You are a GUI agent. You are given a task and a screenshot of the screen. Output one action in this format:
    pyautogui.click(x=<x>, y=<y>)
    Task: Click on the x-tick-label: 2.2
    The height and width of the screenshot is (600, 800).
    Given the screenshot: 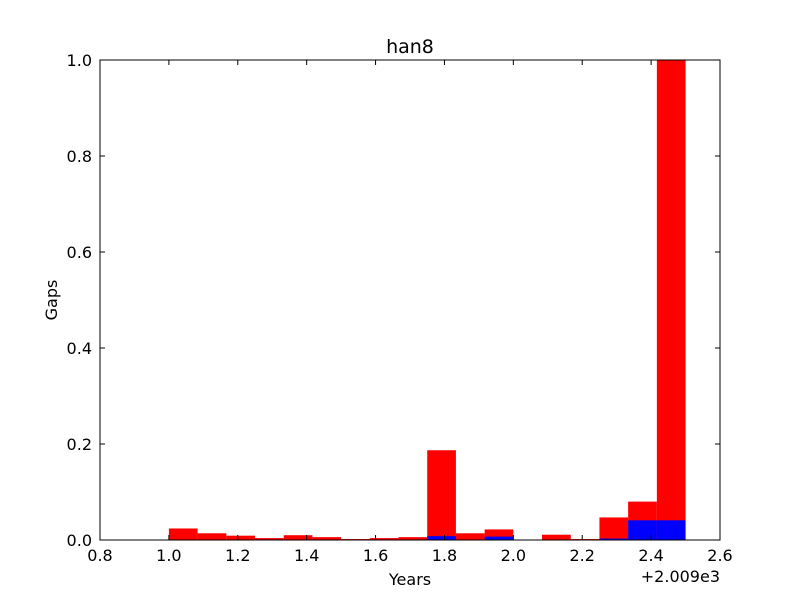 What is the action you would take?
    pyautogui.click(x=581, y=555)
    